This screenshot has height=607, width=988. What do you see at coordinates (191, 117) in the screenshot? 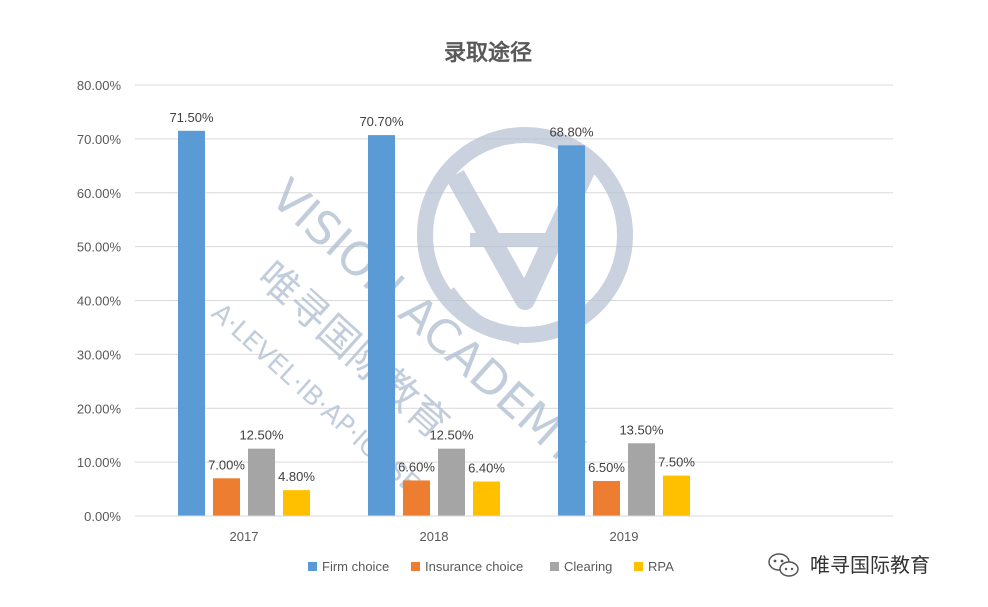
I see `data-label: 71.50%` at bounding box center [191, 117].